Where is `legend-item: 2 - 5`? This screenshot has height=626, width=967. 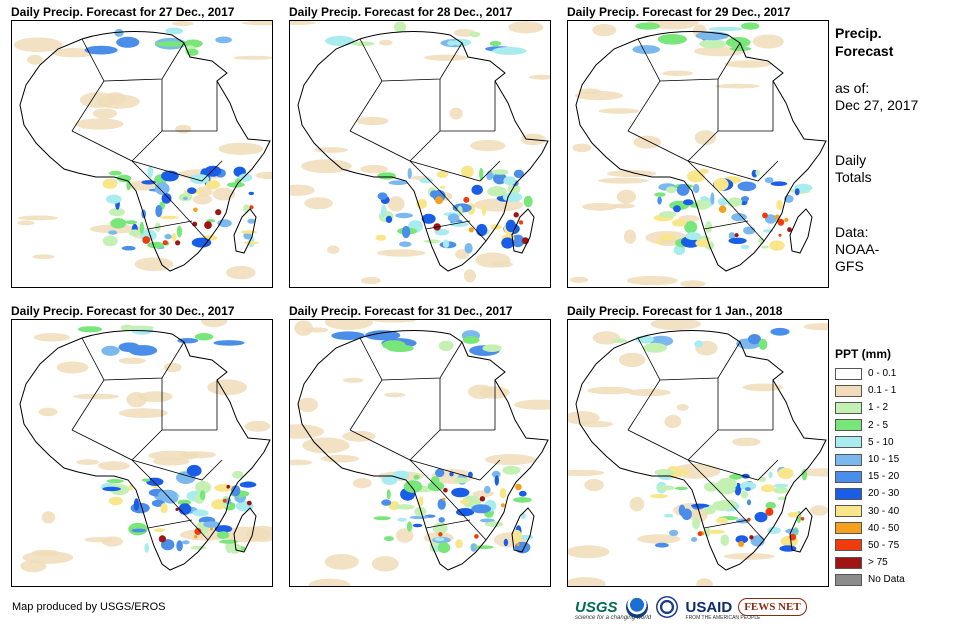 legend-item: 2 - 5 is located at coordinates (870, 425).